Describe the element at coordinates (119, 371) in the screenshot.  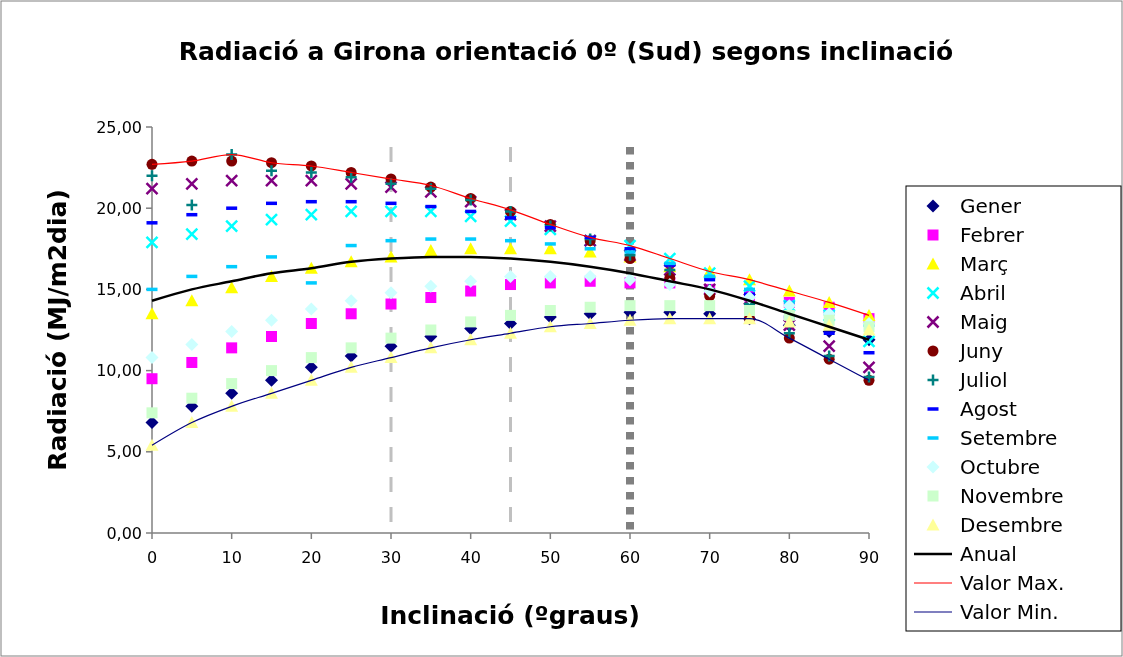
I see `y-tick-label: 10,00` at that location.